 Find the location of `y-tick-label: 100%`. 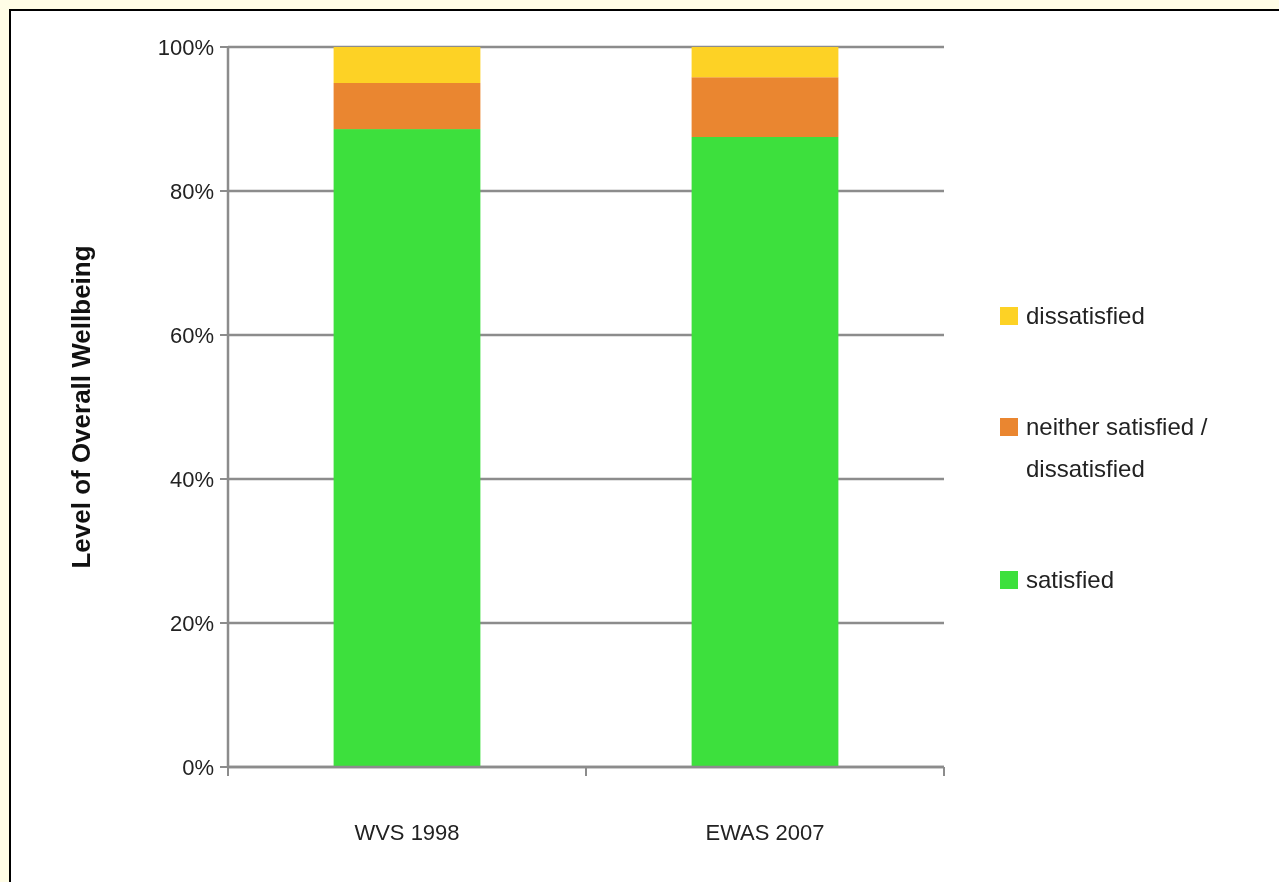

y-tick-label: 100% is located at coordinates (185, 47).